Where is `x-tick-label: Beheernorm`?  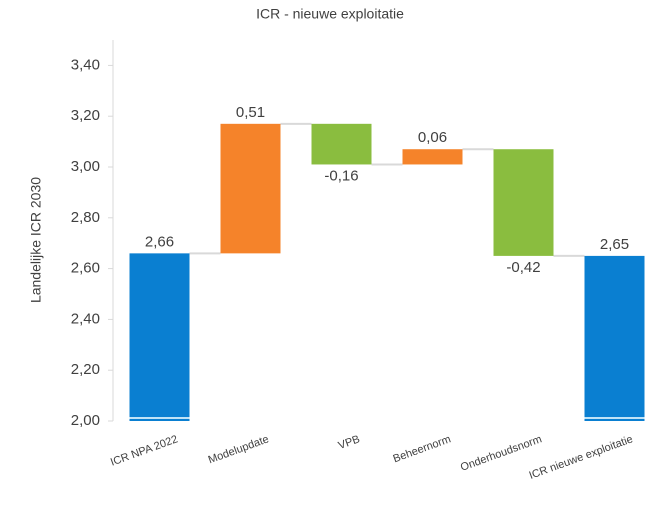
x-tick-label: Beheernorm is located at coordinates (422, 449).